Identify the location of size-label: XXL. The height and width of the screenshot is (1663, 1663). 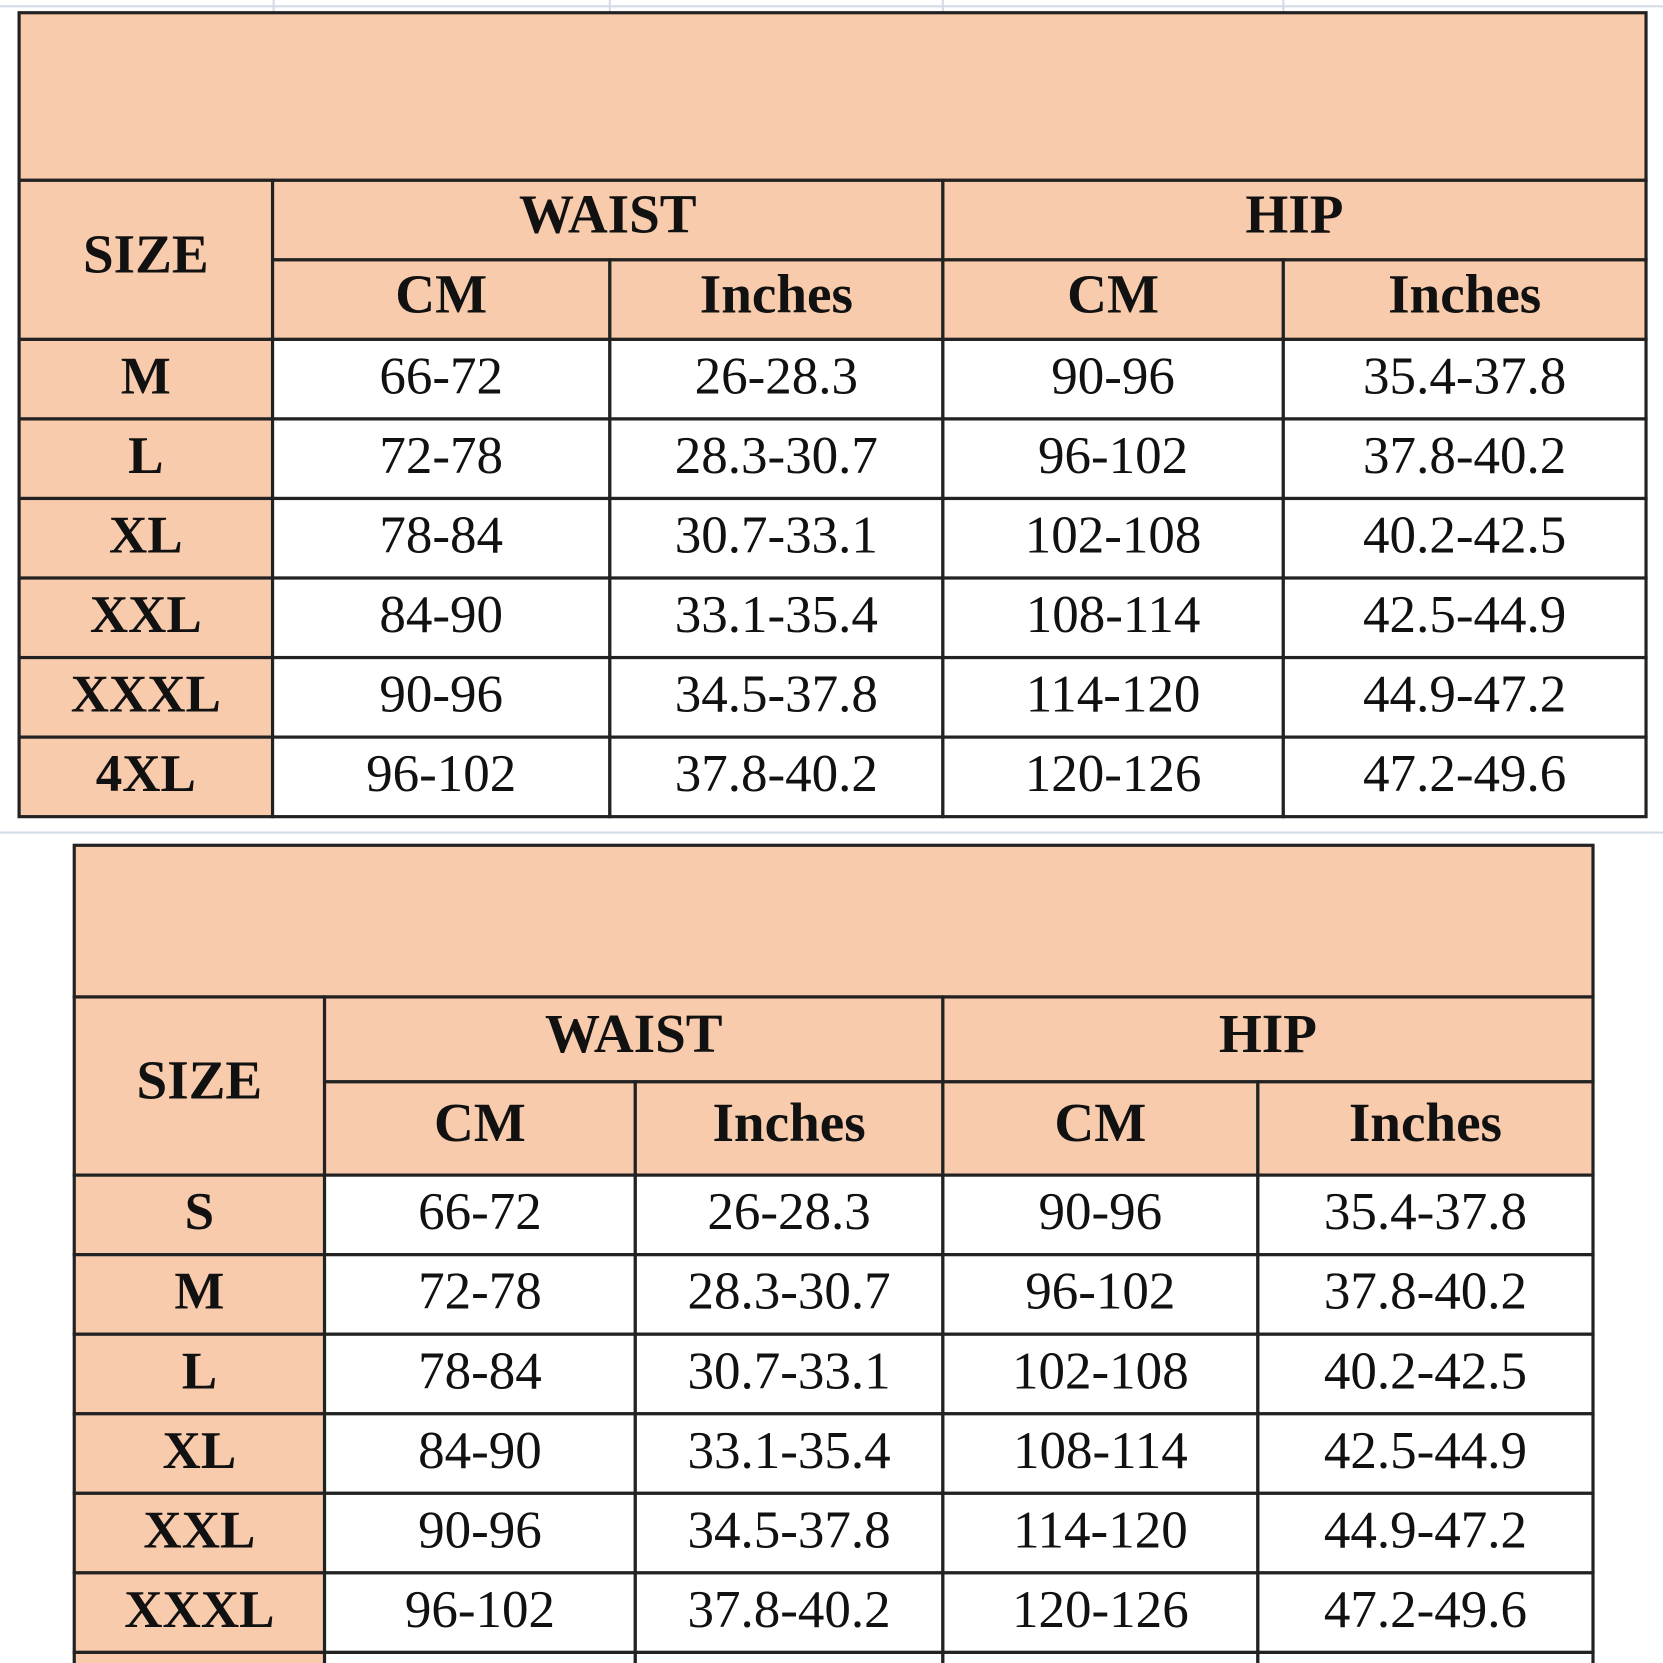
(146, 615).